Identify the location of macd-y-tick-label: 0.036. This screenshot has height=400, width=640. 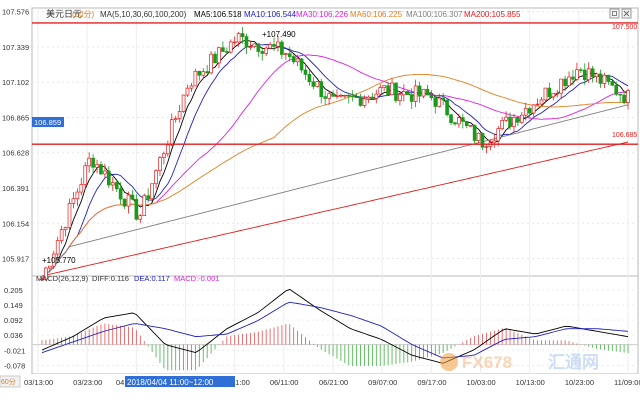
(13, 335).